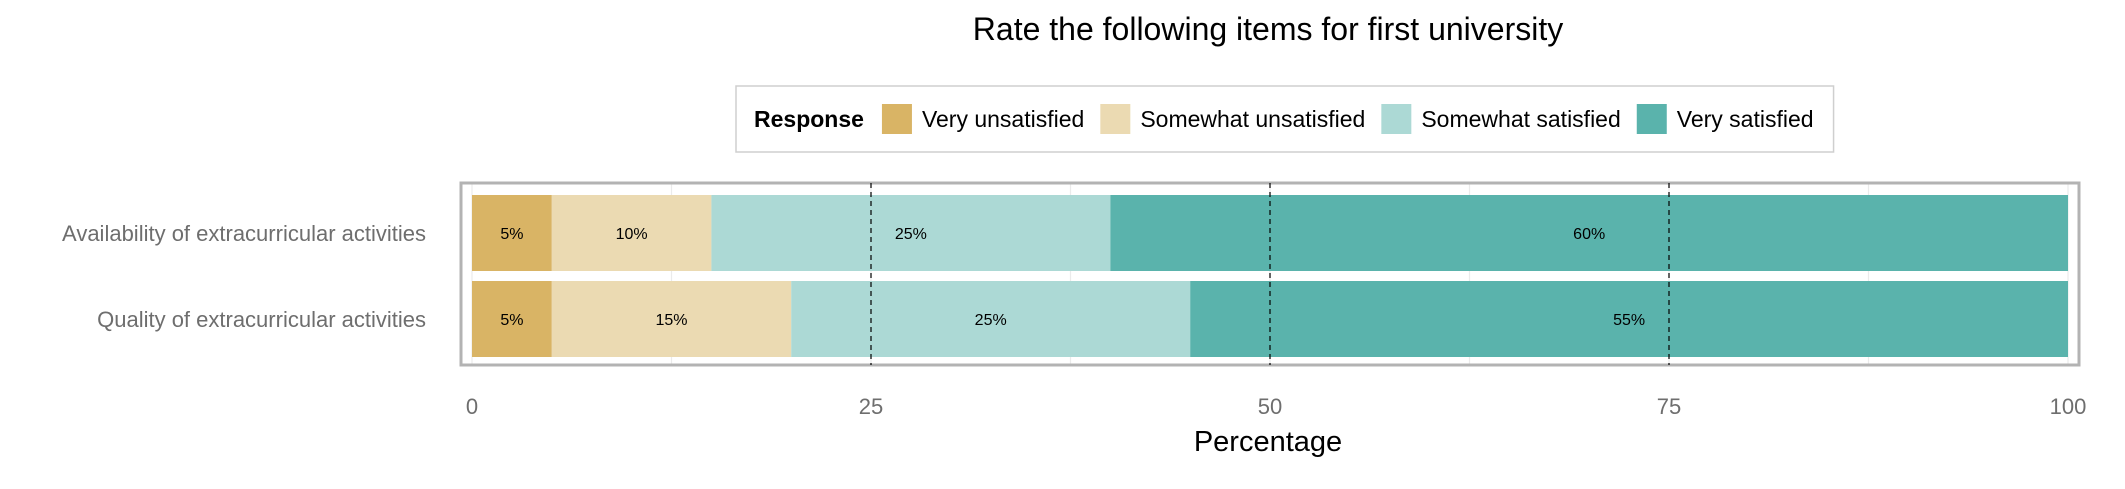 This screenshot has width=2125, height=489. What do you see at coordinates (2068, 406) in the screenshot?
I see `x-tick-label: 100` at bounding box center [2068, 406].